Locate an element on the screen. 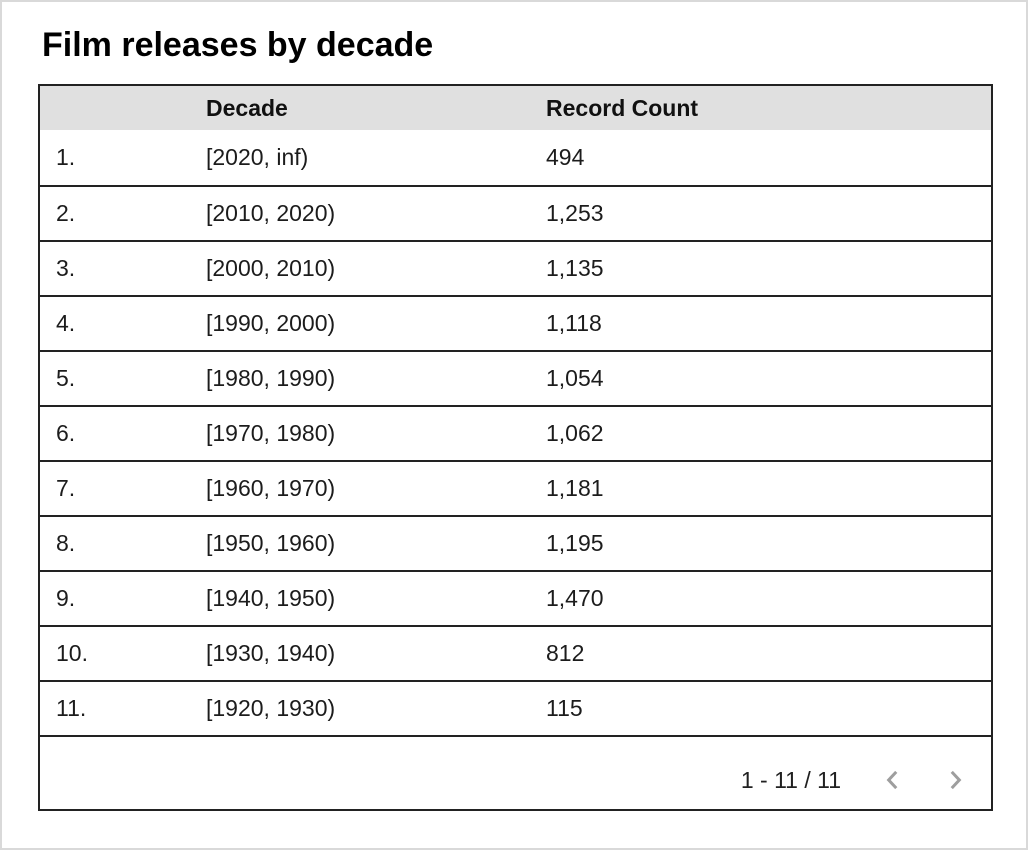 Image resolution: width=1028 pixels, height=850 pixels. row-count: 115 is located at coordinates (564, 708).